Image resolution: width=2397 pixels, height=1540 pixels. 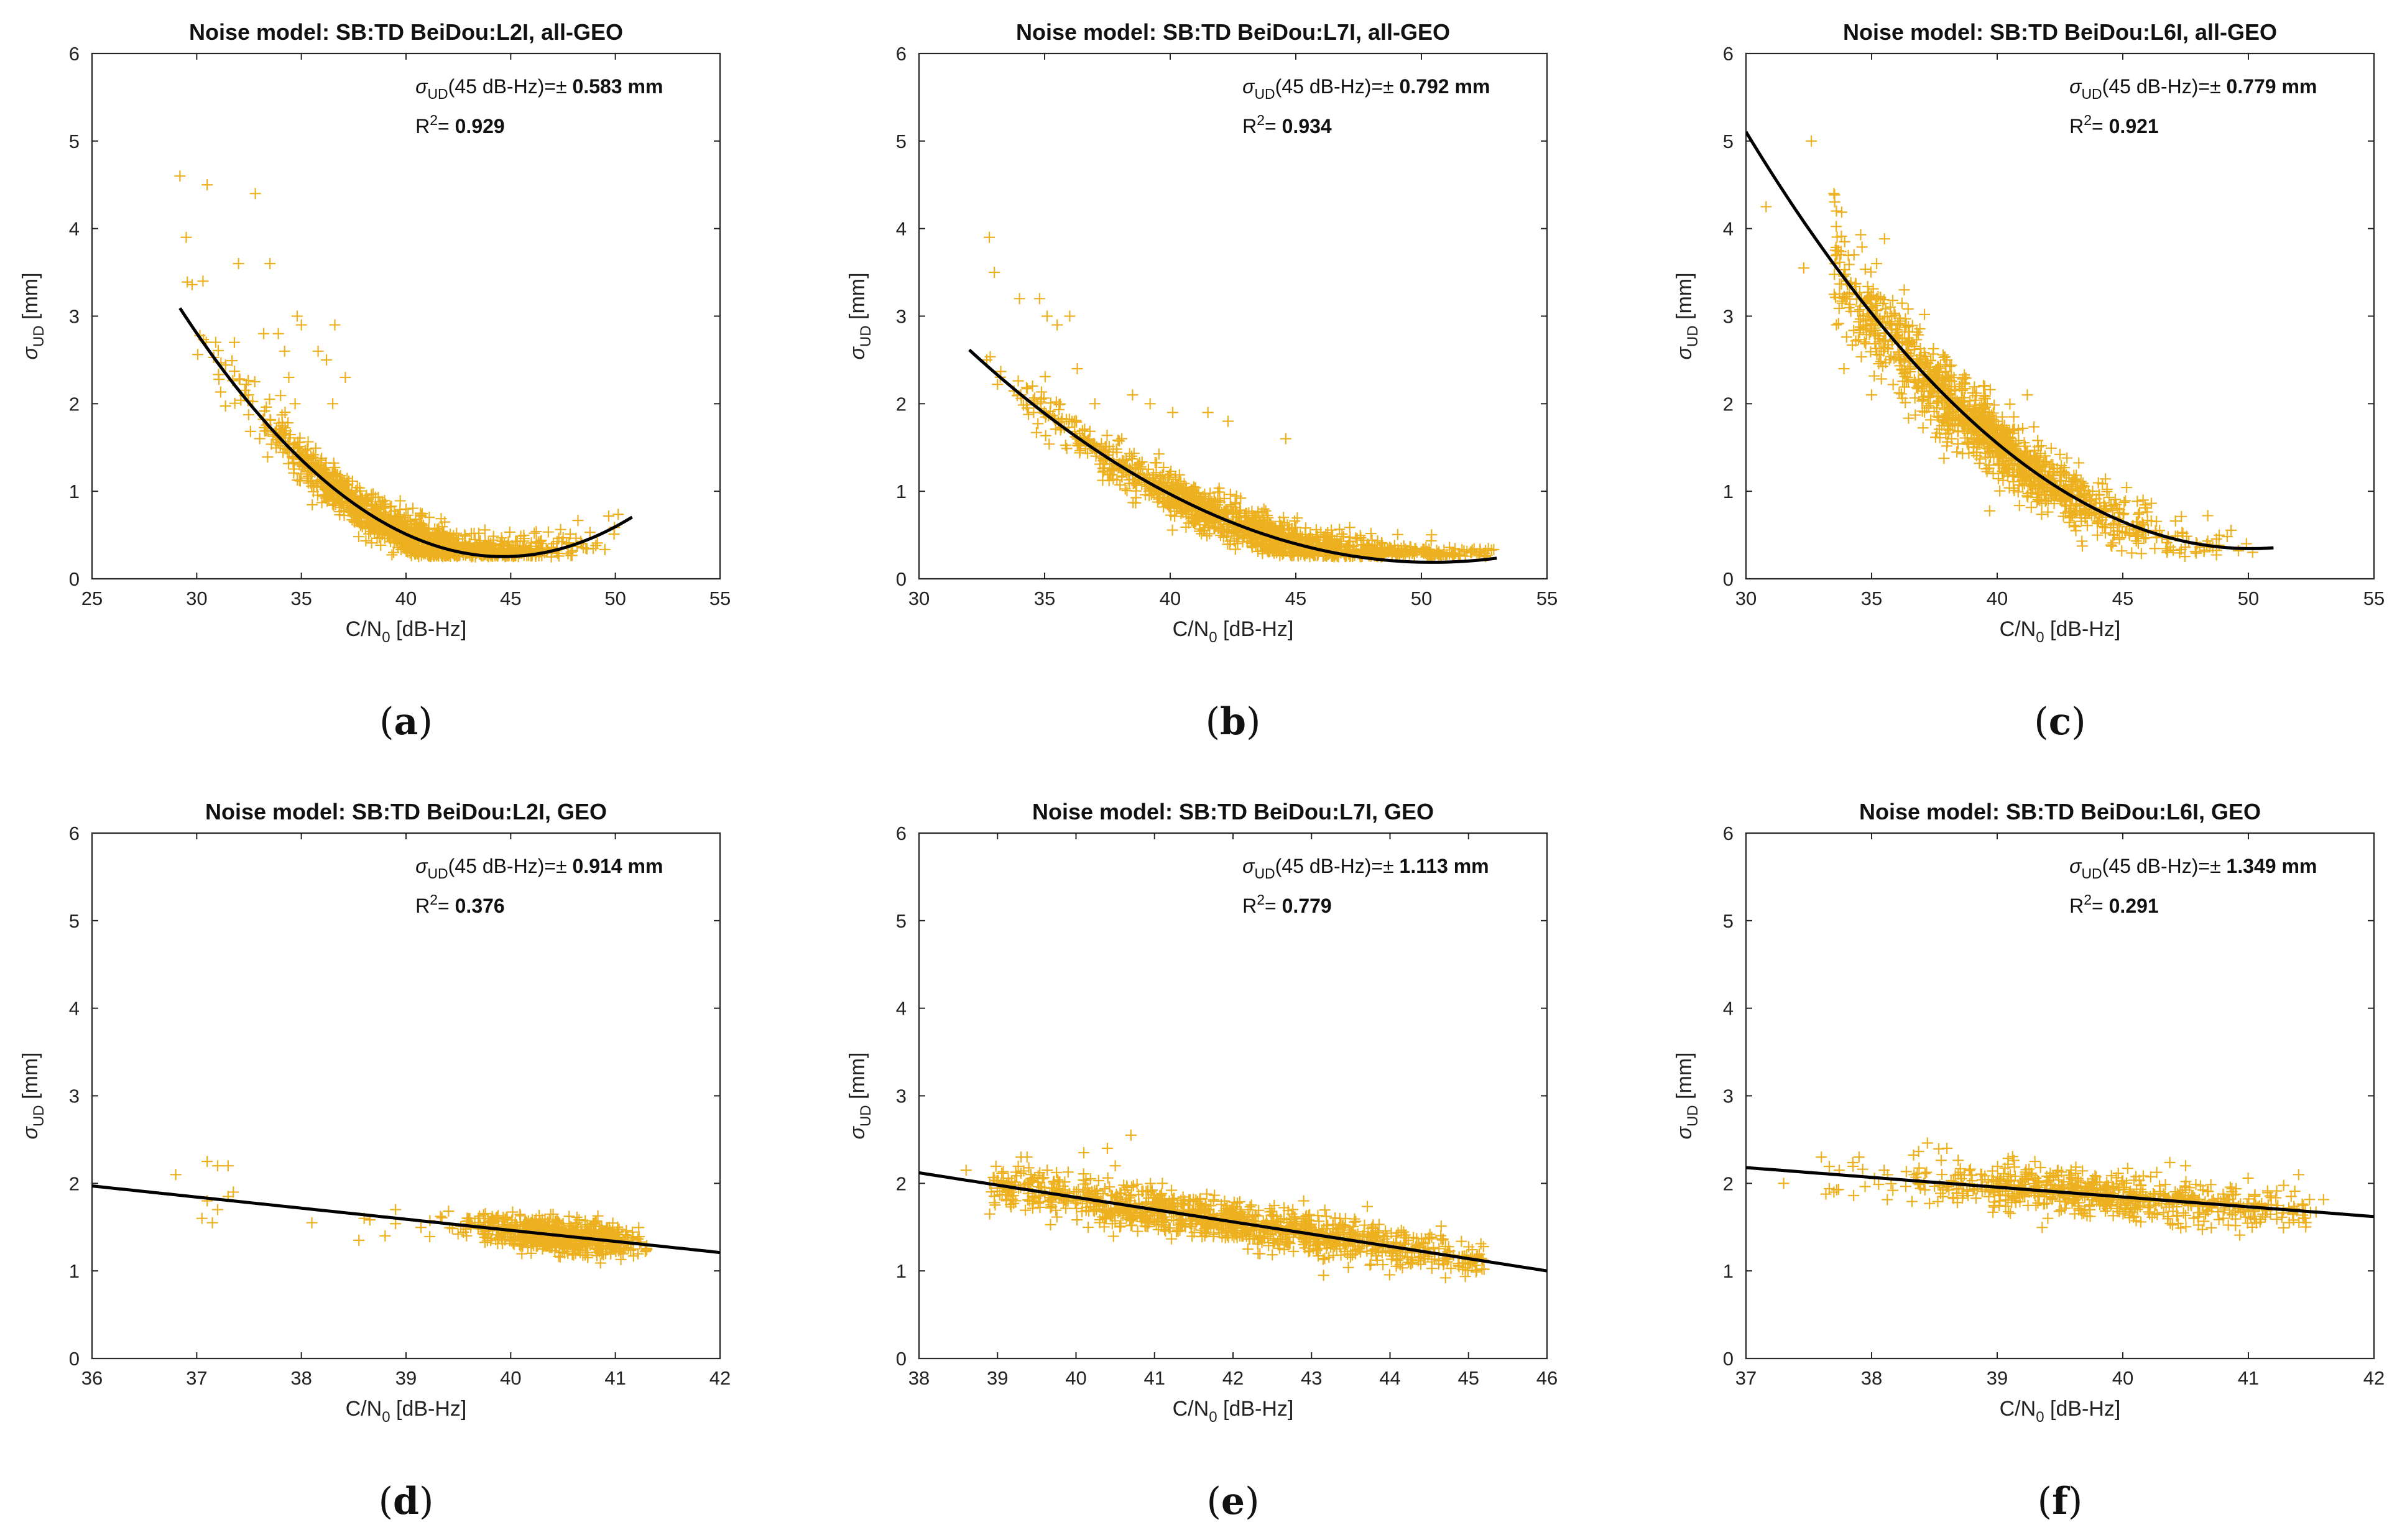 What do you see at coordinates (460, 124) in the screenshot?
I see `r2-annotation: R2= 0.929` at bounding box center [460, 124].